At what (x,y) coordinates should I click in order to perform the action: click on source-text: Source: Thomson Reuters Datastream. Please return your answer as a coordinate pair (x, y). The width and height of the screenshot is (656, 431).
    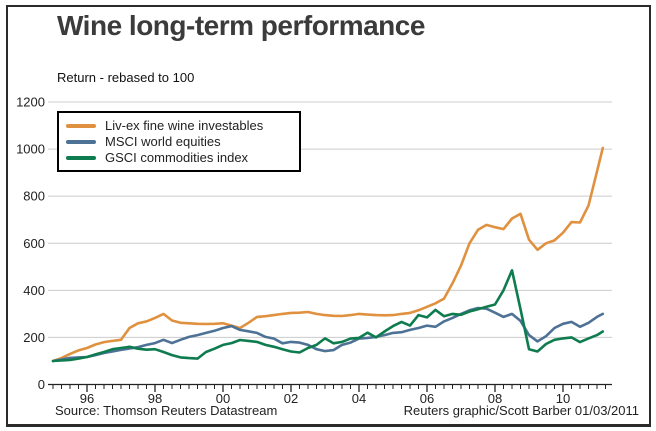
    Looking at the image, I should click on (166, 410).